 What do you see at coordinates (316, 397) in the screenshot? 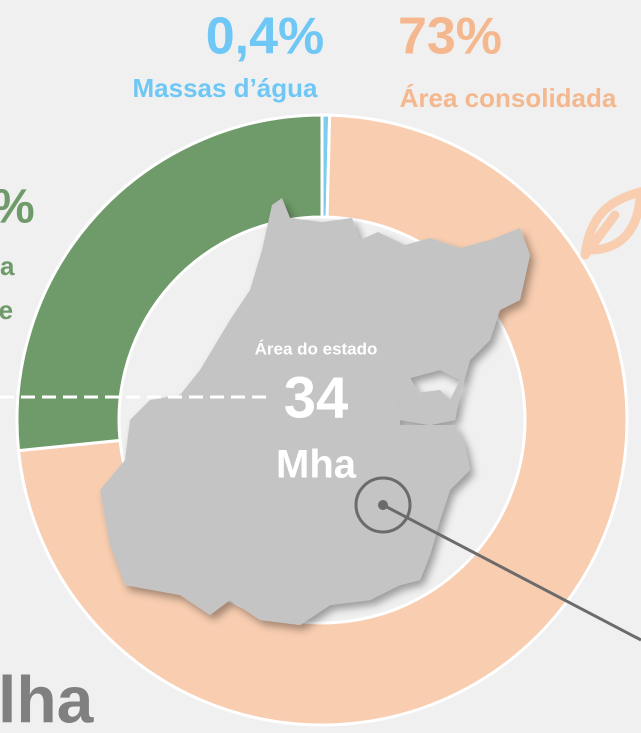
I see `center-value: 34` at bounding box center [316, 397].